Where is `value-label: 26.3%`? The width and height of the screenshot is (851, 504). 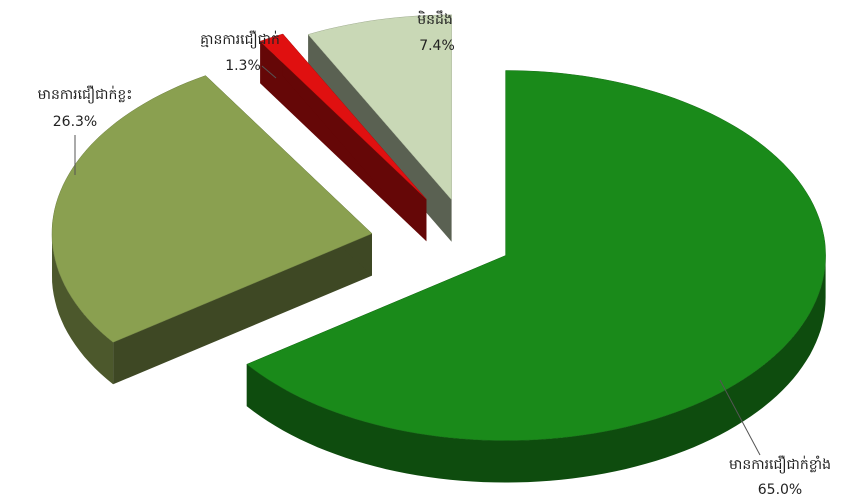 value-label: 26.3% is located at coordinates (75, 122).